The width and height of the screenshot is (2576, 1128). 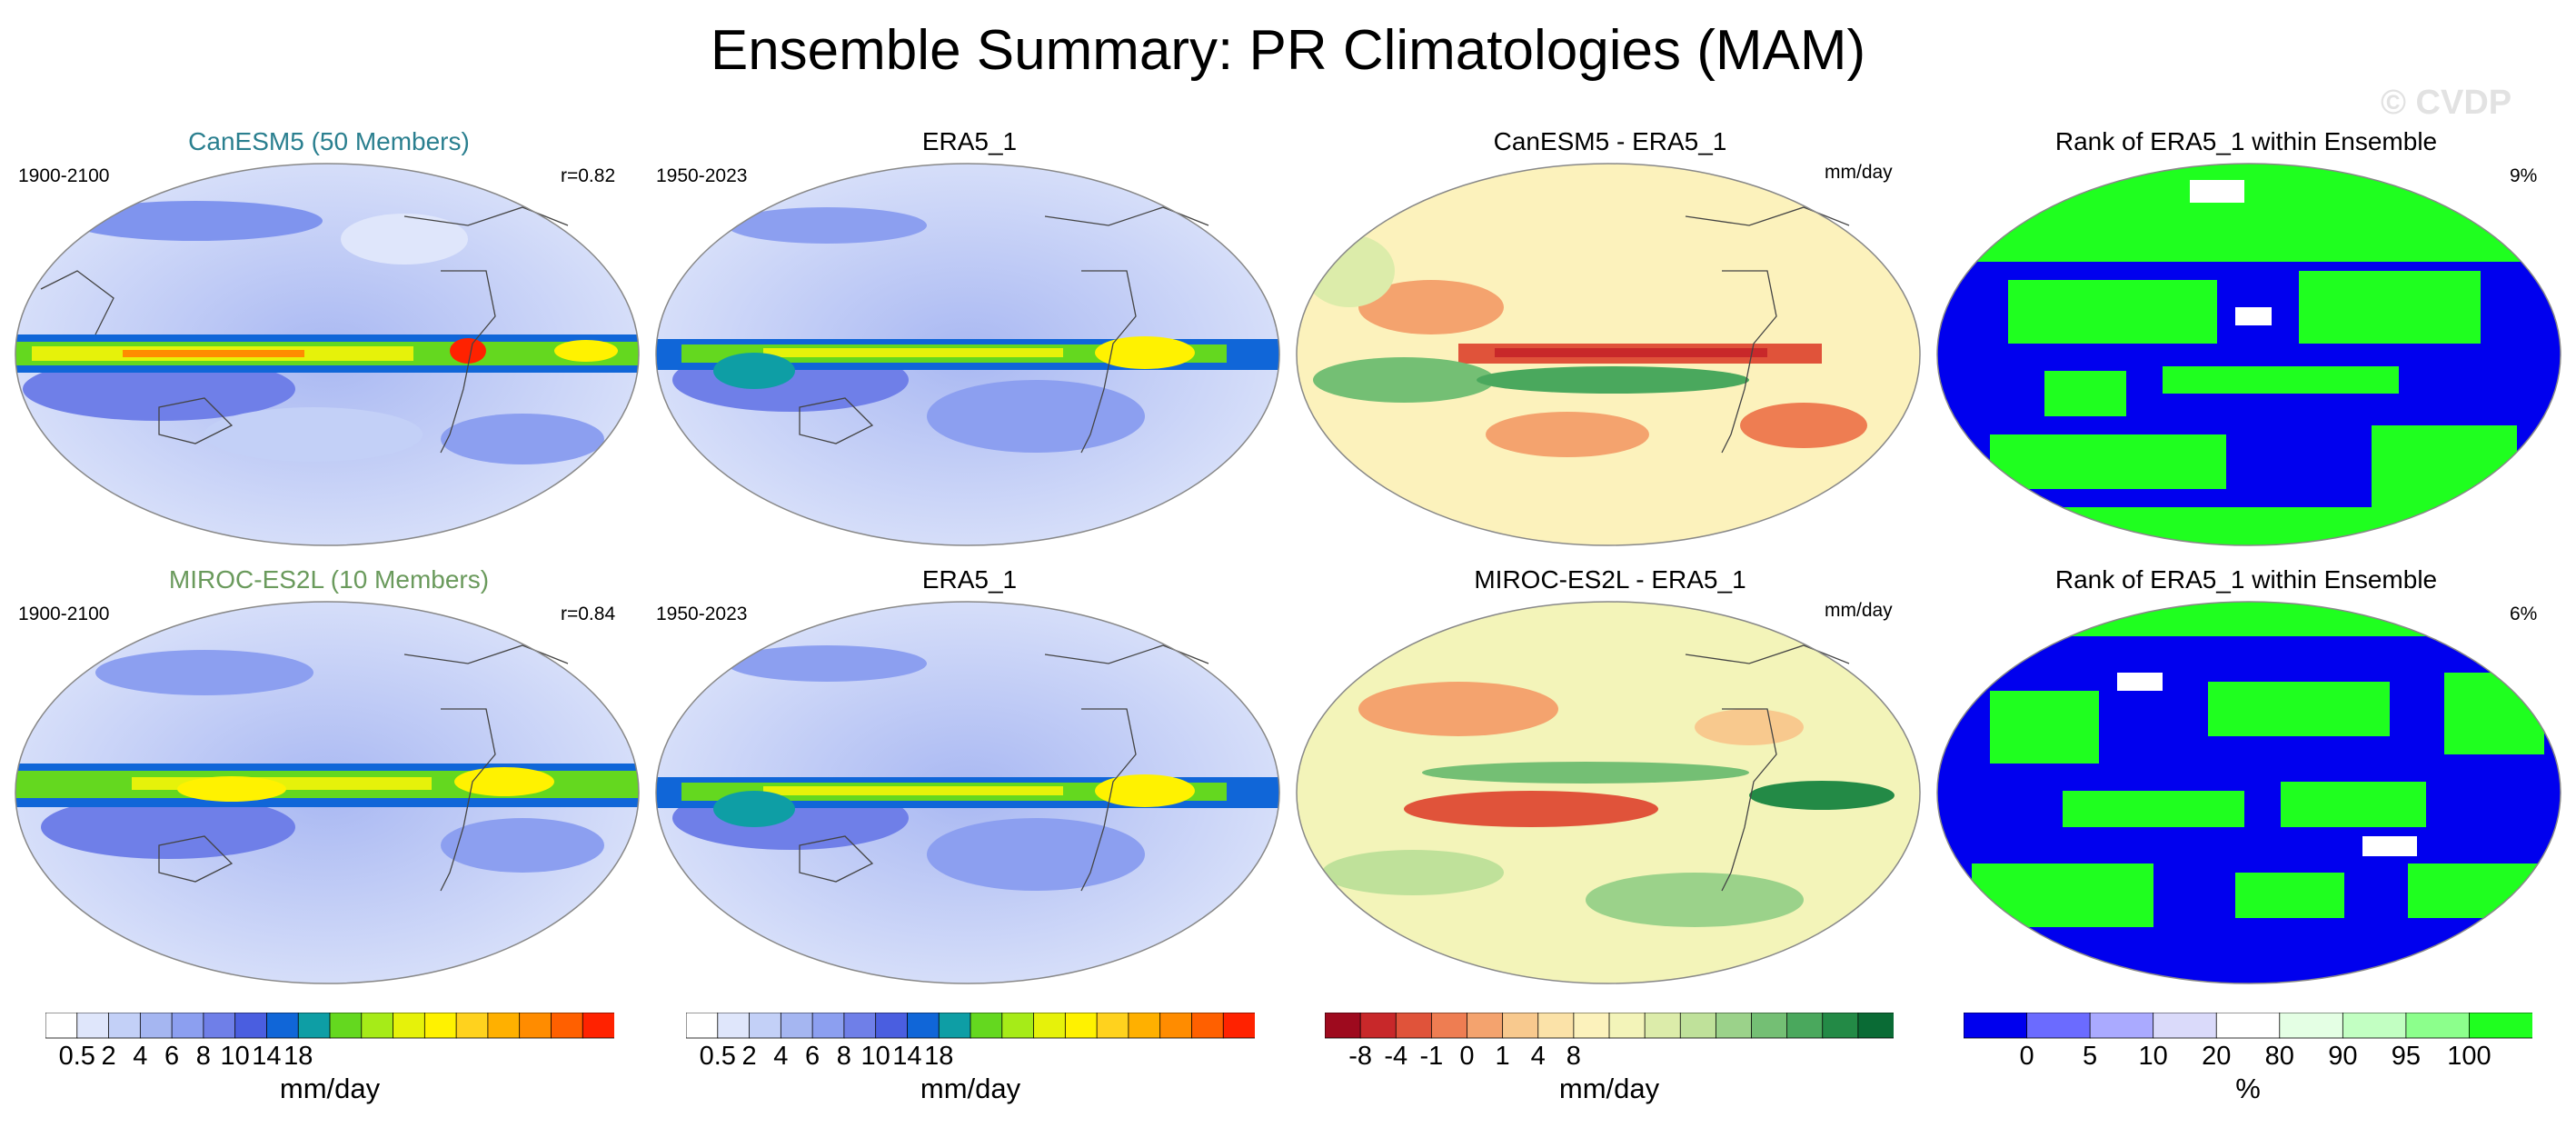 What do you see at coordinates (2246, 579) in the screenshot?
I see `row2-rank-title: Rank of ERA5_1 within Ensemble` at bounding box center [2246, 579].